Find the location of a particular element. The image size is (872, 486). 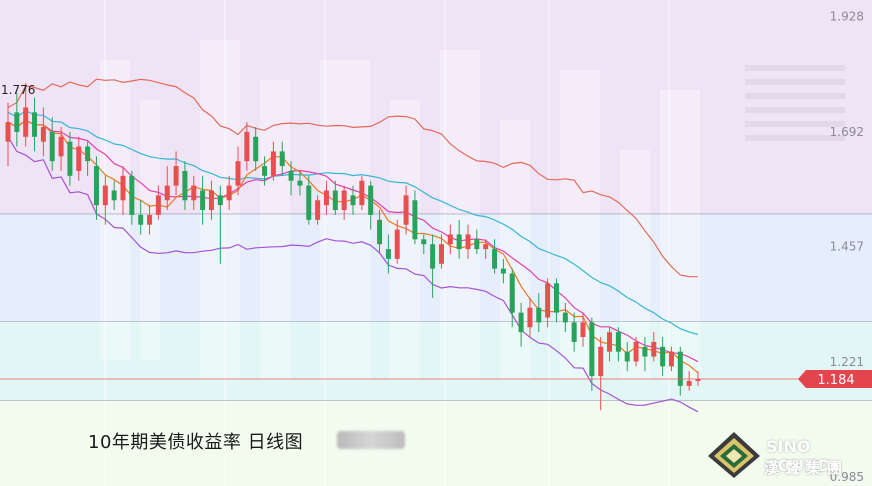

current-price-badge is located at coordinates (835, 379).